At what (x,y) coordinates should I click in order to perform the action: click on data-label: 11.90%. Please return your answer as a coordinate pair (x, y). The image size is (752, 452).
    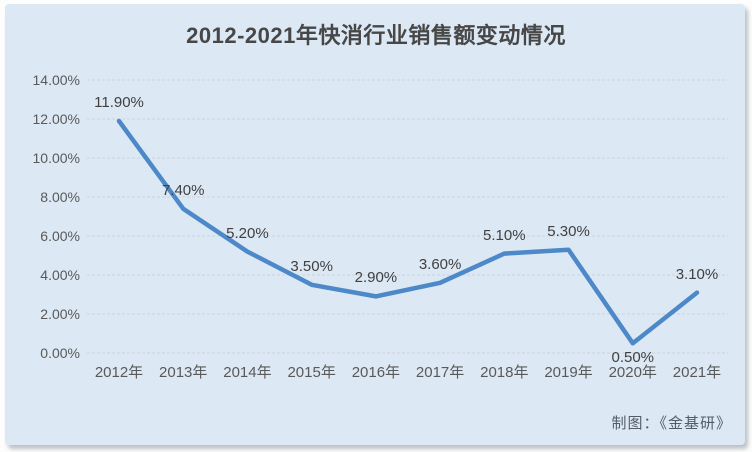
    Looking at the image, I should click on (119, 102).